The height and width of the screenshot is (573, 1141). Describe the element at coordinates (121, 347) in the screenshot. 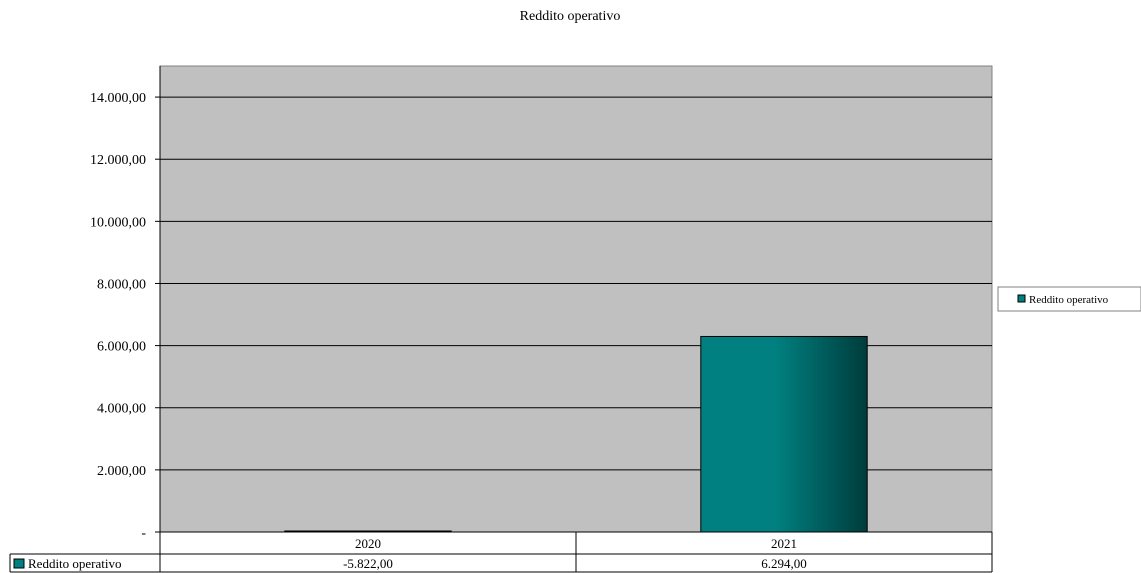

I see `y-tick-label: 6.000,00` at that location.